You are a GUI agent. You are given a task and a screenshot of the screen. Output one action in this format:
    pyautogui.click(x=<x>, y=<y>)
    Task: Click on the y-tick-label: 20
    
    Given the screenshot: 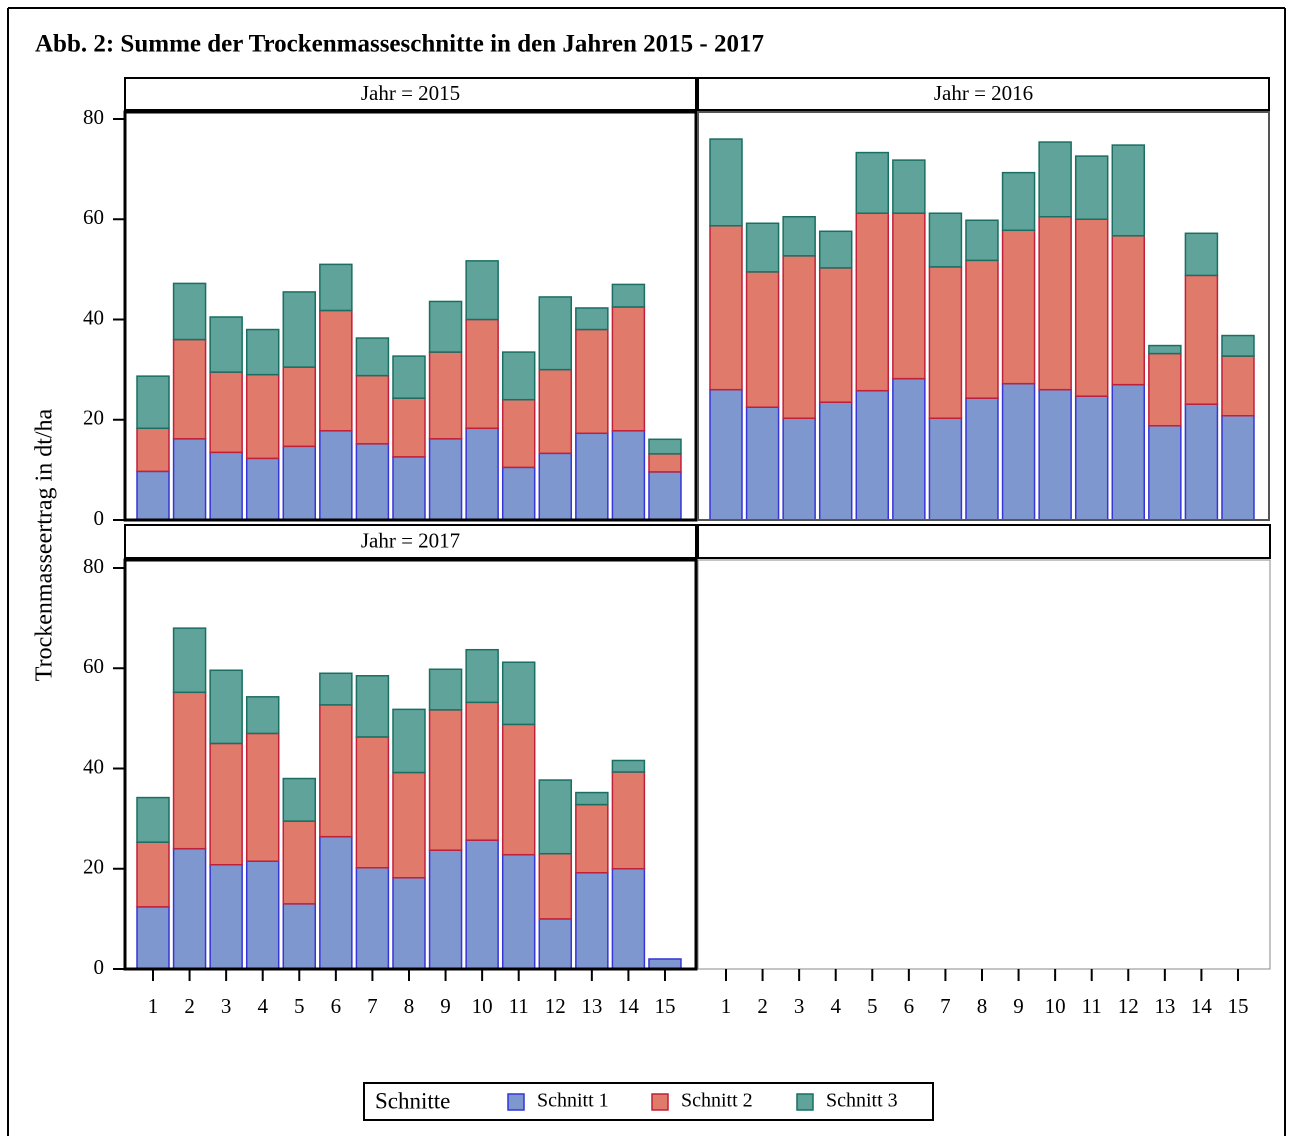 What is the action you would take?
    pyautogui.click(x=93, y=418)
    